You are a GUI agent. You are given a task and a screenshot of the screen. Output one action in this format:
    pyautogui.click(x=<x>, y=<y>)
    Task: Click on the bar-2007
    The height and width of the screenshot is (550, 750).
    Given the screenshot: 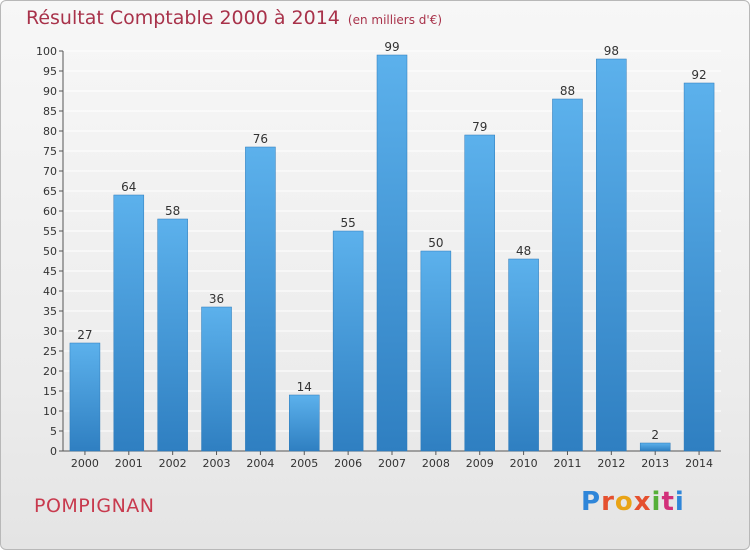 What is the action you would take?
    pyautogui.click(x=392, y=253)
    